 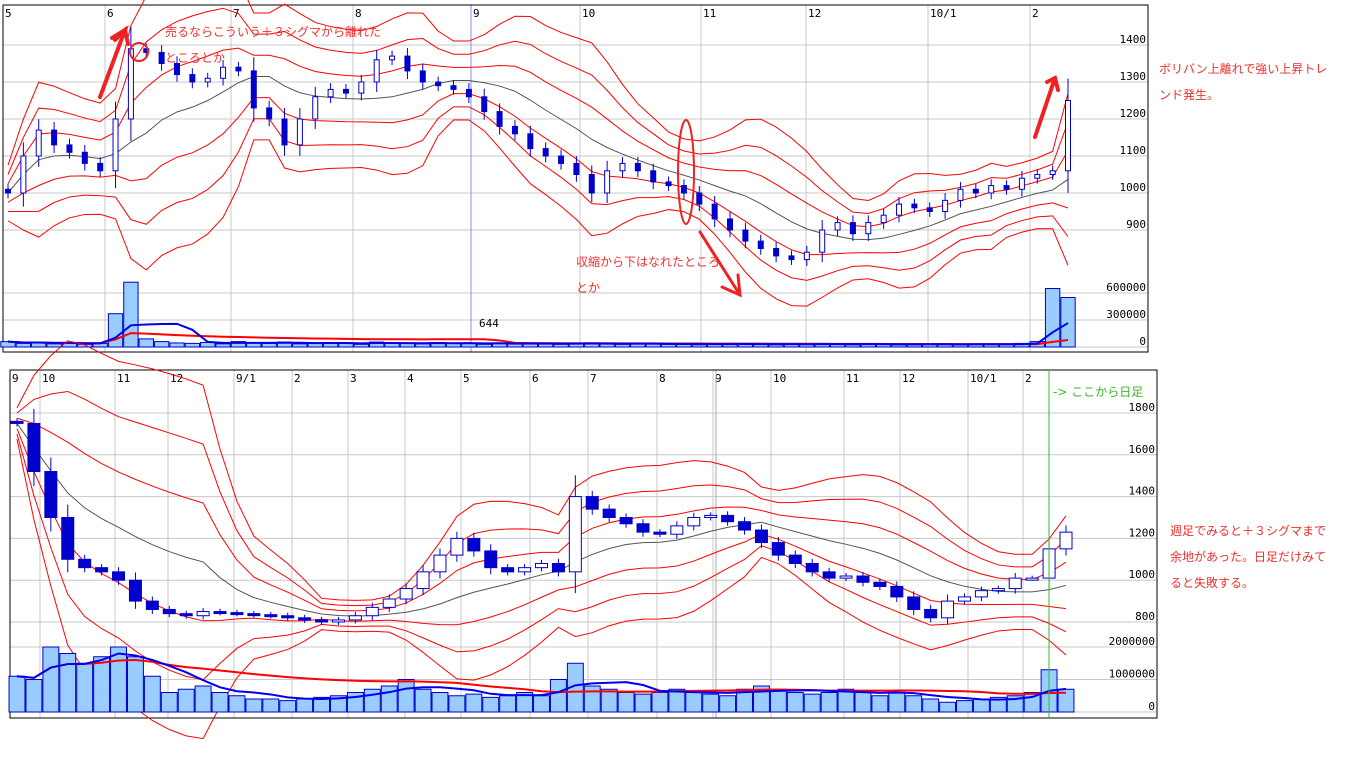 I want to click on annotation-weekly-line2: 余地があった。日足だけみて, so click(x=1248, y=557).